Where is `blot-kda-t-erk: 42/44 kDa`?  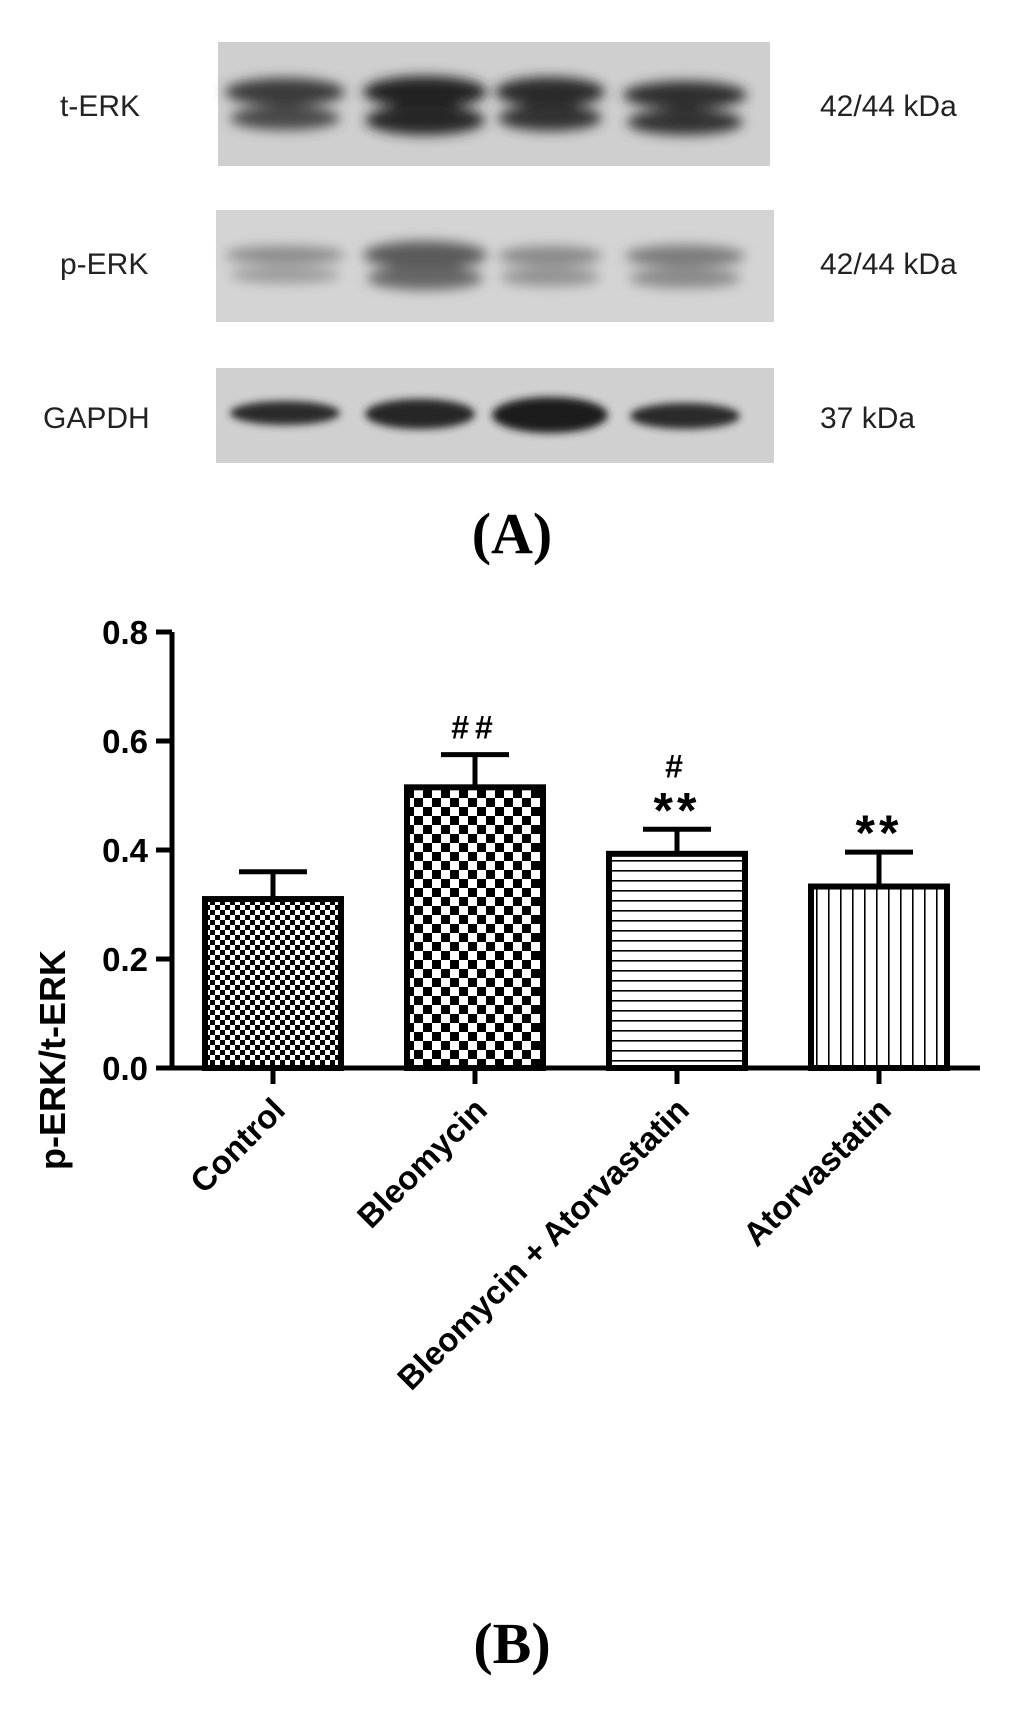 blot-kda-t-erk: 42/44 kDa is located at coordinates (888, 106).